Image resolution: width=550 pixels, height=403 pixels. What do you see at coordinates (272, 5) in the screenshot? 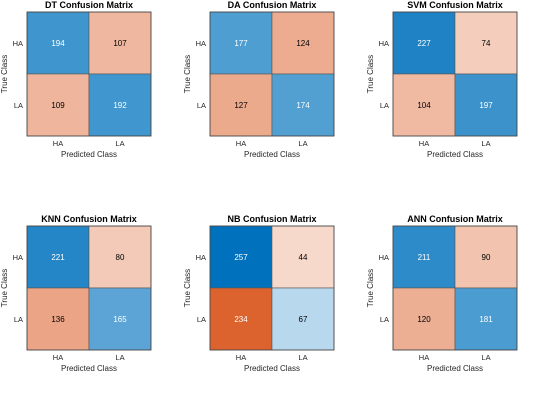
I see `chart-title: DA Confusion Matrix` at bounding box center [272, 5].